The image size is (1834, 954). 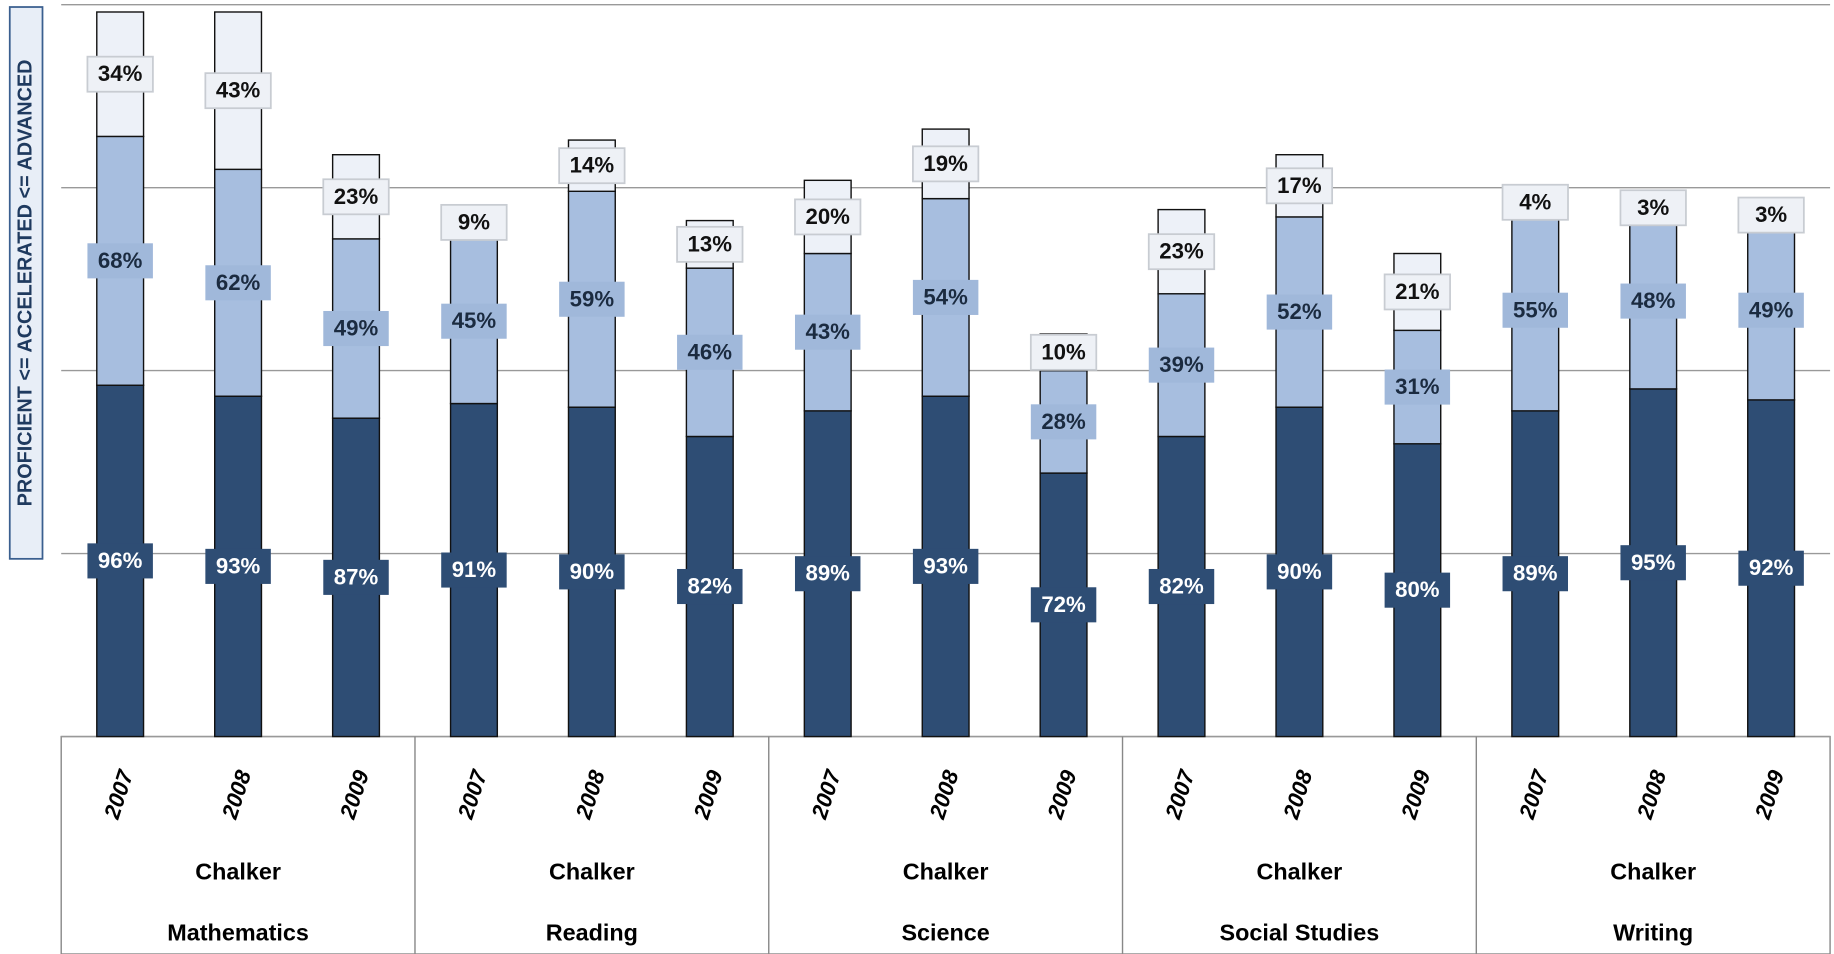 I want to click on value-label: 92%, so click(x=1771, y=567).